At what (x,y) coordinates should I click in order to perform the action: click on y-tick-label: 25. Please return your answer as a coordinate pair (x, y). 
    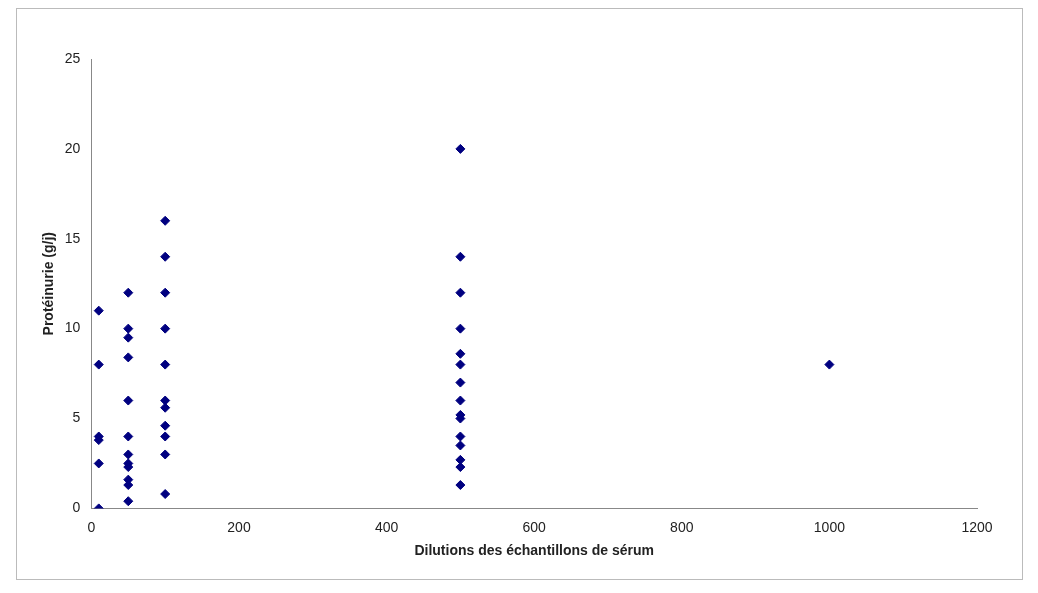
    Looking at the image, I should click on (72, 57).